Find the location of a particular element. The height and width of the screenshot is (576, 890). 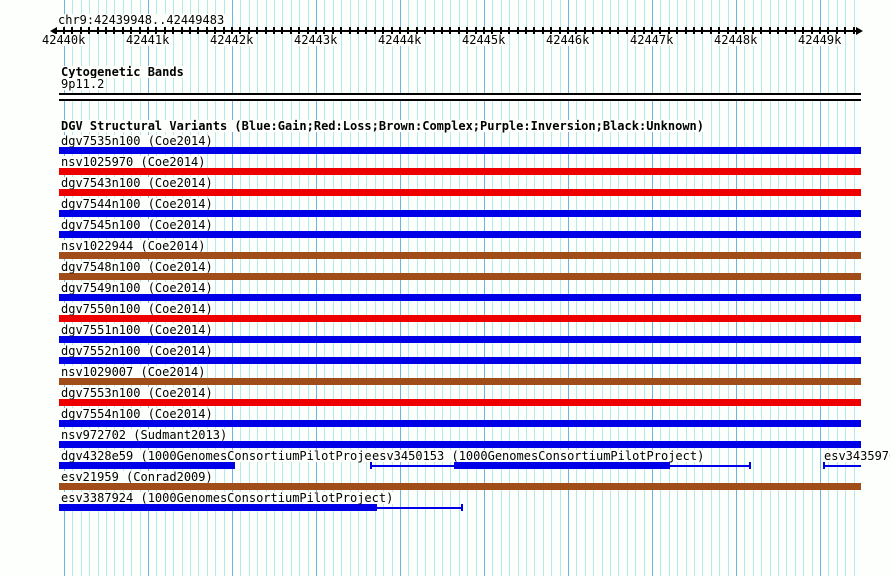

variant-label: dgv7535n100 (Coe2014) is located at coordinates (137, 141).